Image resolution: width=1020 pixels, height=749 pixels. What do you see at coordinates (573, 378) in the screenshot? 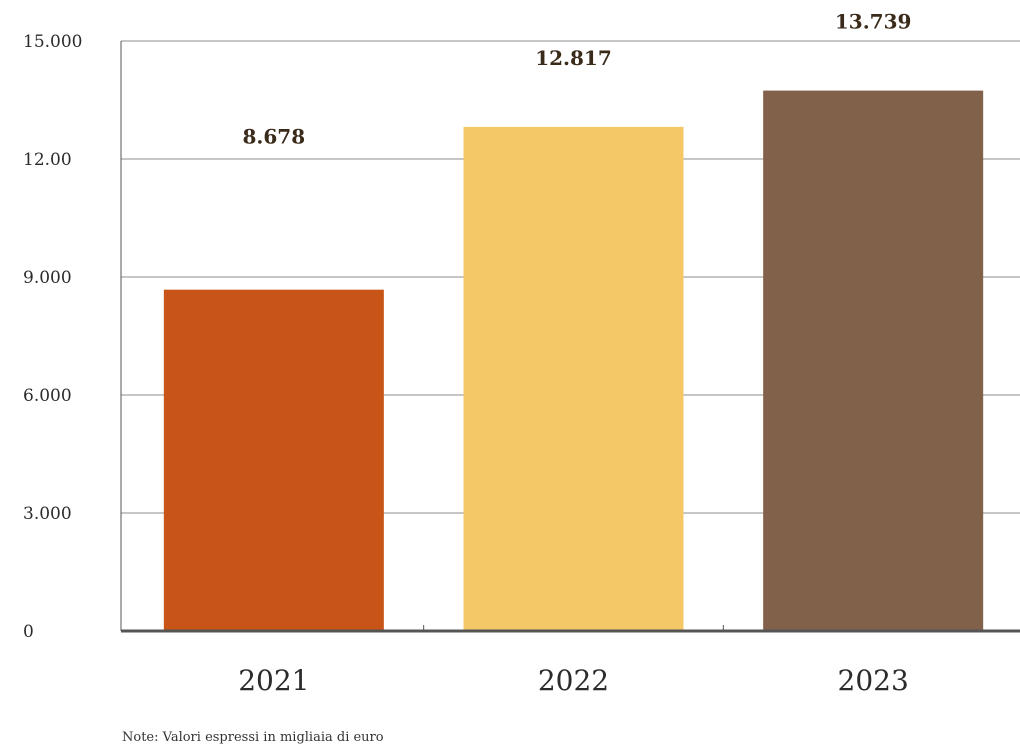
I see `bar-2022` at bounding box center [573, 378].